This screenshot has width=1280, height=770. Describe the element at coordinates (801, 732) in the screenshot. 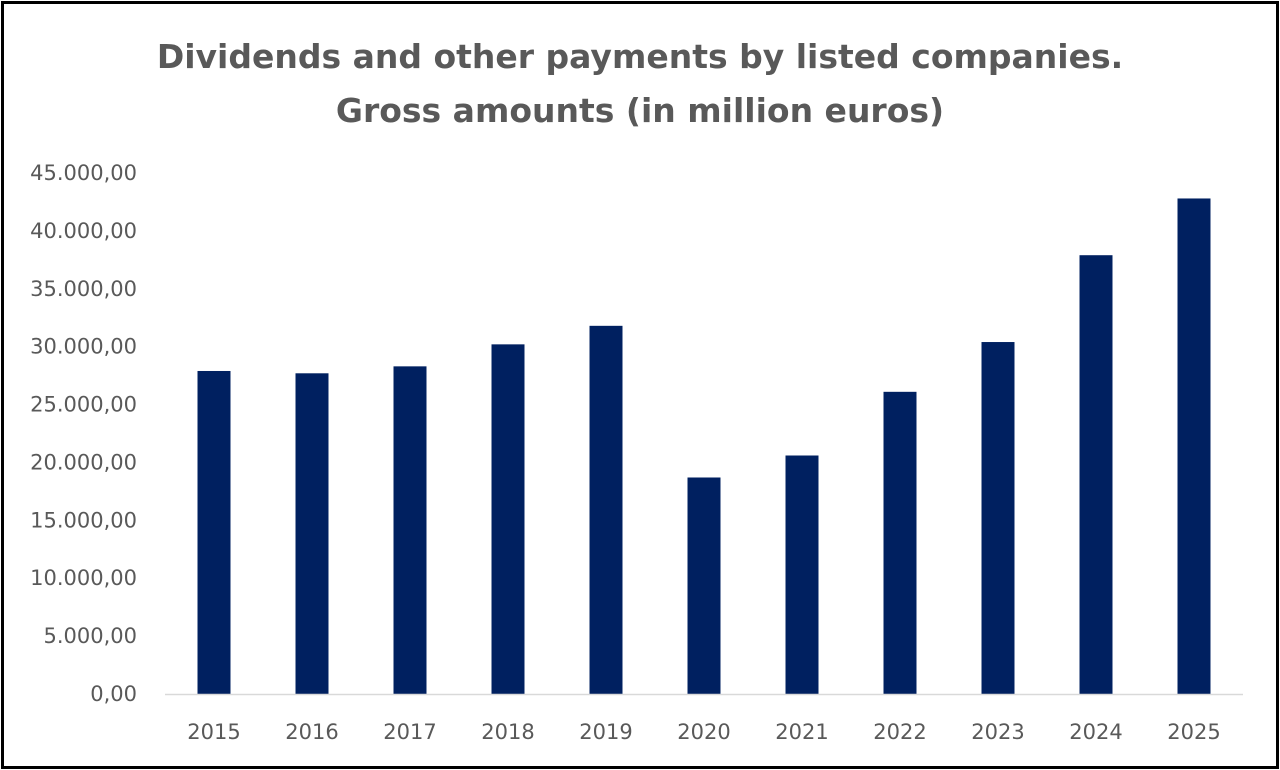

I see `x-tick-label: 2021` at that location.